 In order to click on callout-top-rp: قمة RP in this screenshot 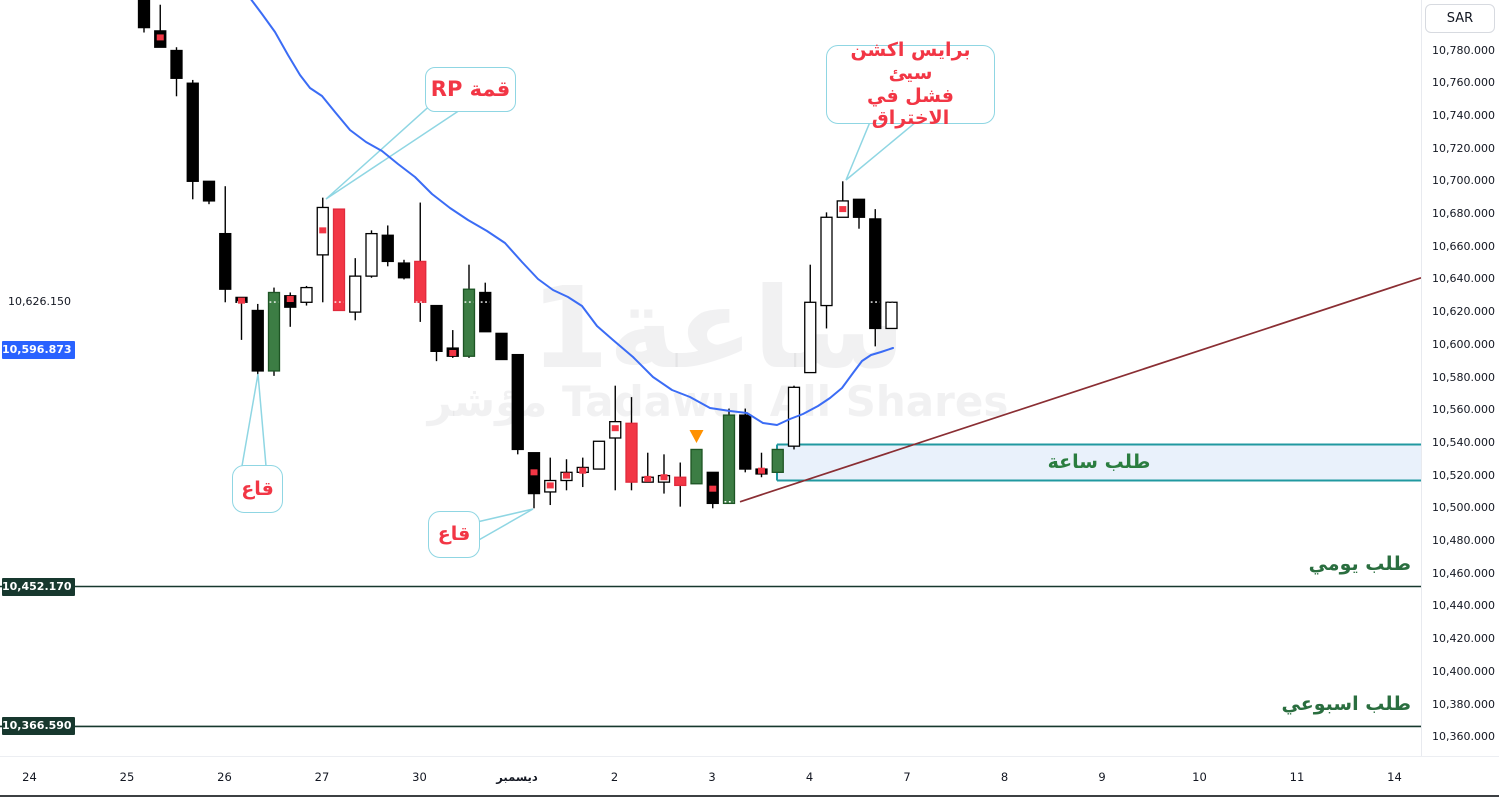, I will do `click(470, 89)`.